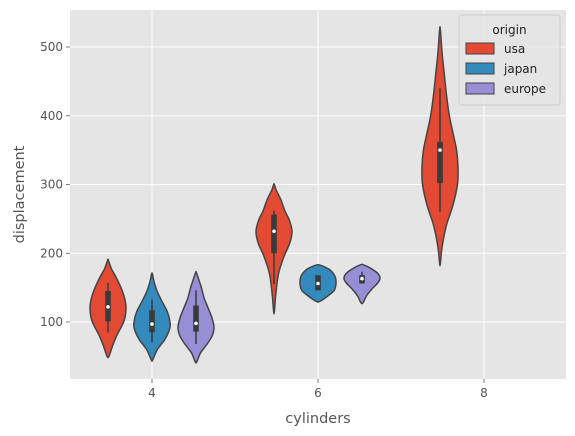 The width and height of the screenshot is (575, 436). I want to click on x-axis: 4 6 8, so click(318, 389).